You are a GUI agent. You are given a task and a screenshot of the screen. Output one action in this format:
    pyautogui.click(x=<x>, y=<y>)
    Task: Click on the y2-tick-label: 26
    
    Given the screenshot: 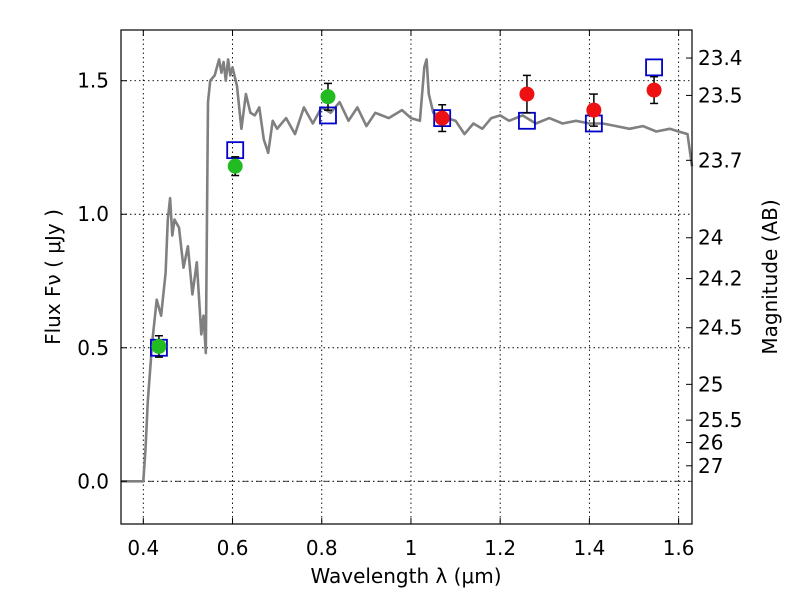 What is the action you would take?
    pyautogui.click(x=710, y=443)
    